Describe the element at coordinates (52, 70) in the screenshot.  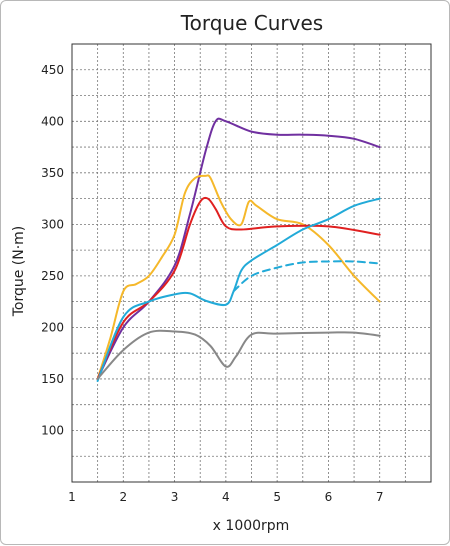
I see `y-tick-label: 450` at that location.